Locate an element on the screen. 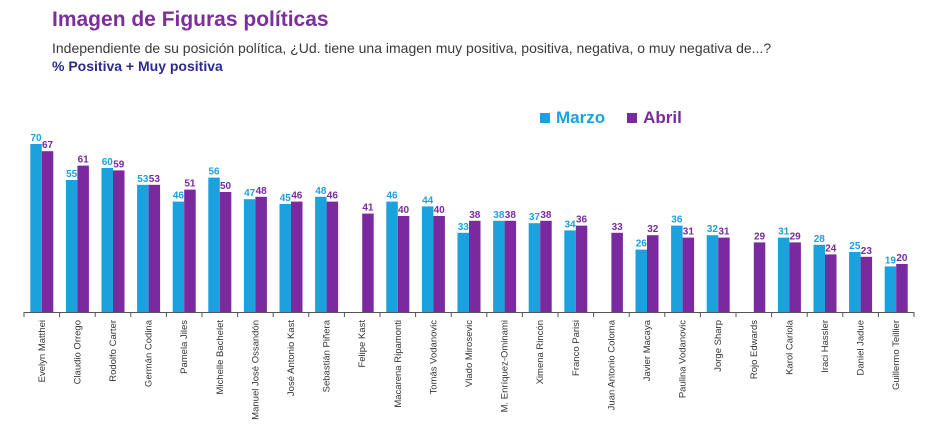 The height and width of the screenshot is (428, 925). data-label-marzo: 56 is located at coordinates (214, 172).